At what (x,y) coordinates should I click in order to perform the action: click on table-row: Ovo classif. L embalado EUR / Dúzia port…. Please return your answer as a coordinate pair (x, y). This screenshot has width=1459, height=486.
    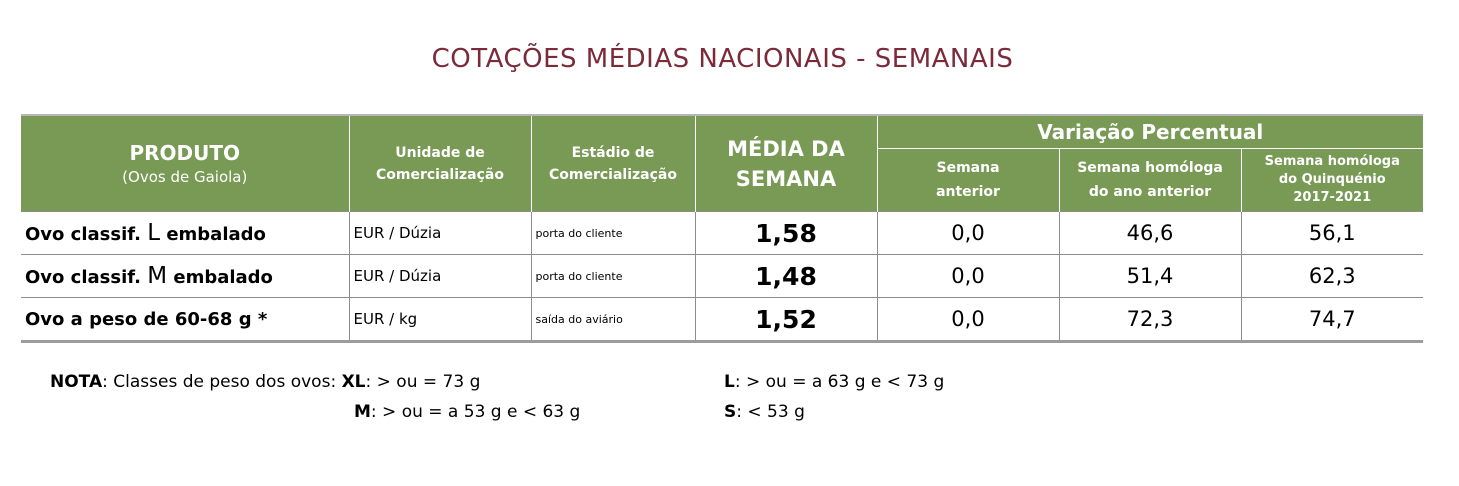
    Looking at the image, I should click on (722, 233).